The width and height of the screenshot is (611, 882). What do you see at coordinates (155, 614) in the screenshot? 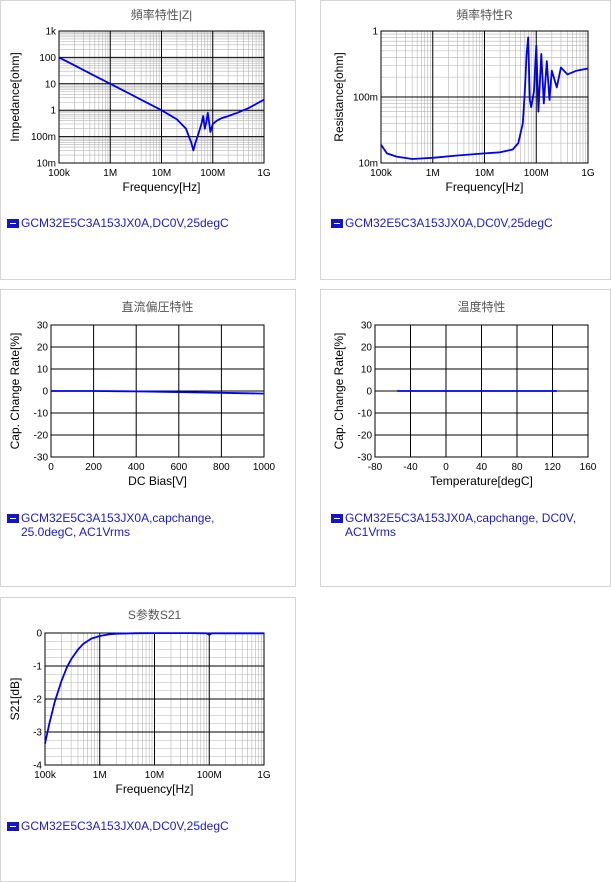
I see `chart-title: S参数S21` at bounding box center [155, 614].